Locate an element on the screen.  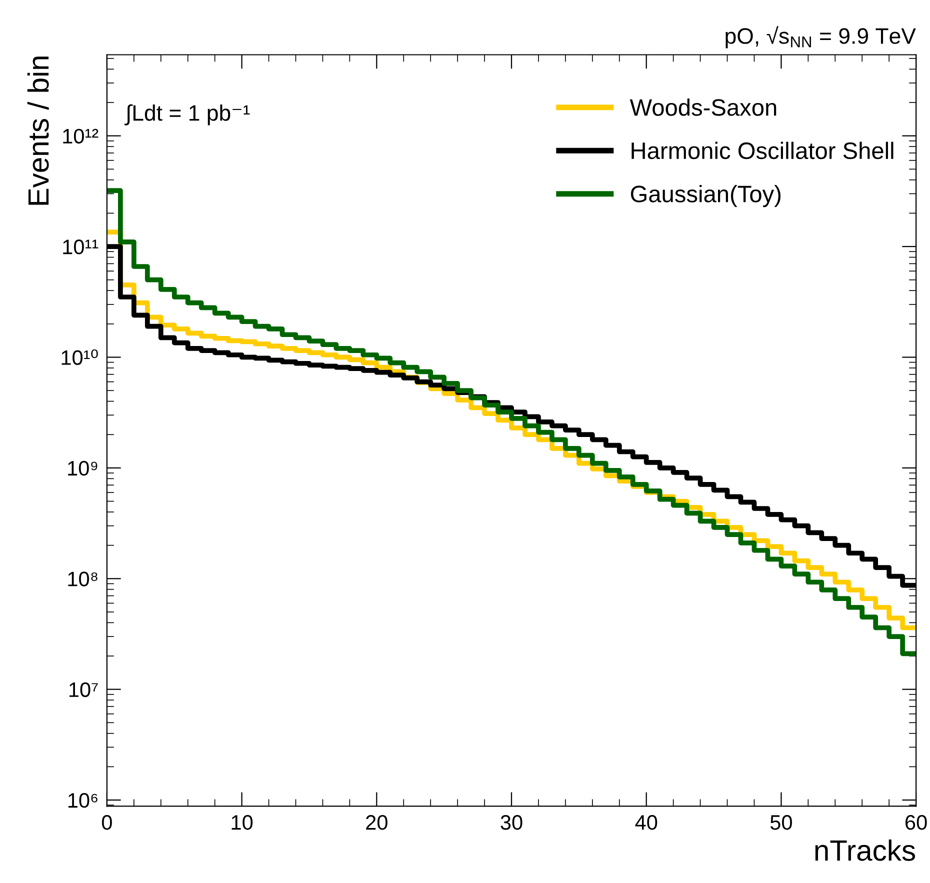
x-tick-label: 40 is located at coordinates (646, 822).